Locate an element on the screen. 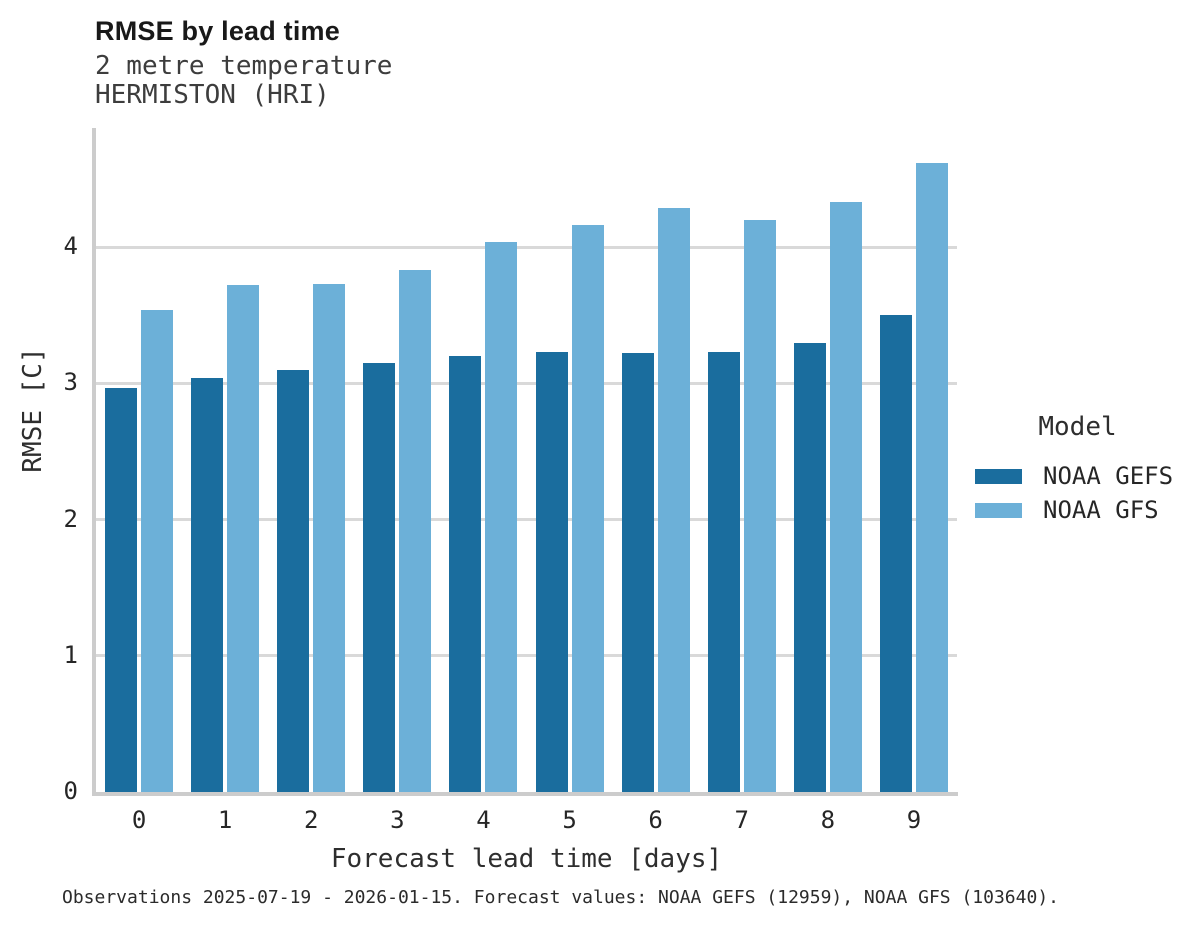 The height and width of the screenshot is (928, 1195). y-axis-tick-labels: 0 1 2 3 4 is located at coordinates (39, 465).